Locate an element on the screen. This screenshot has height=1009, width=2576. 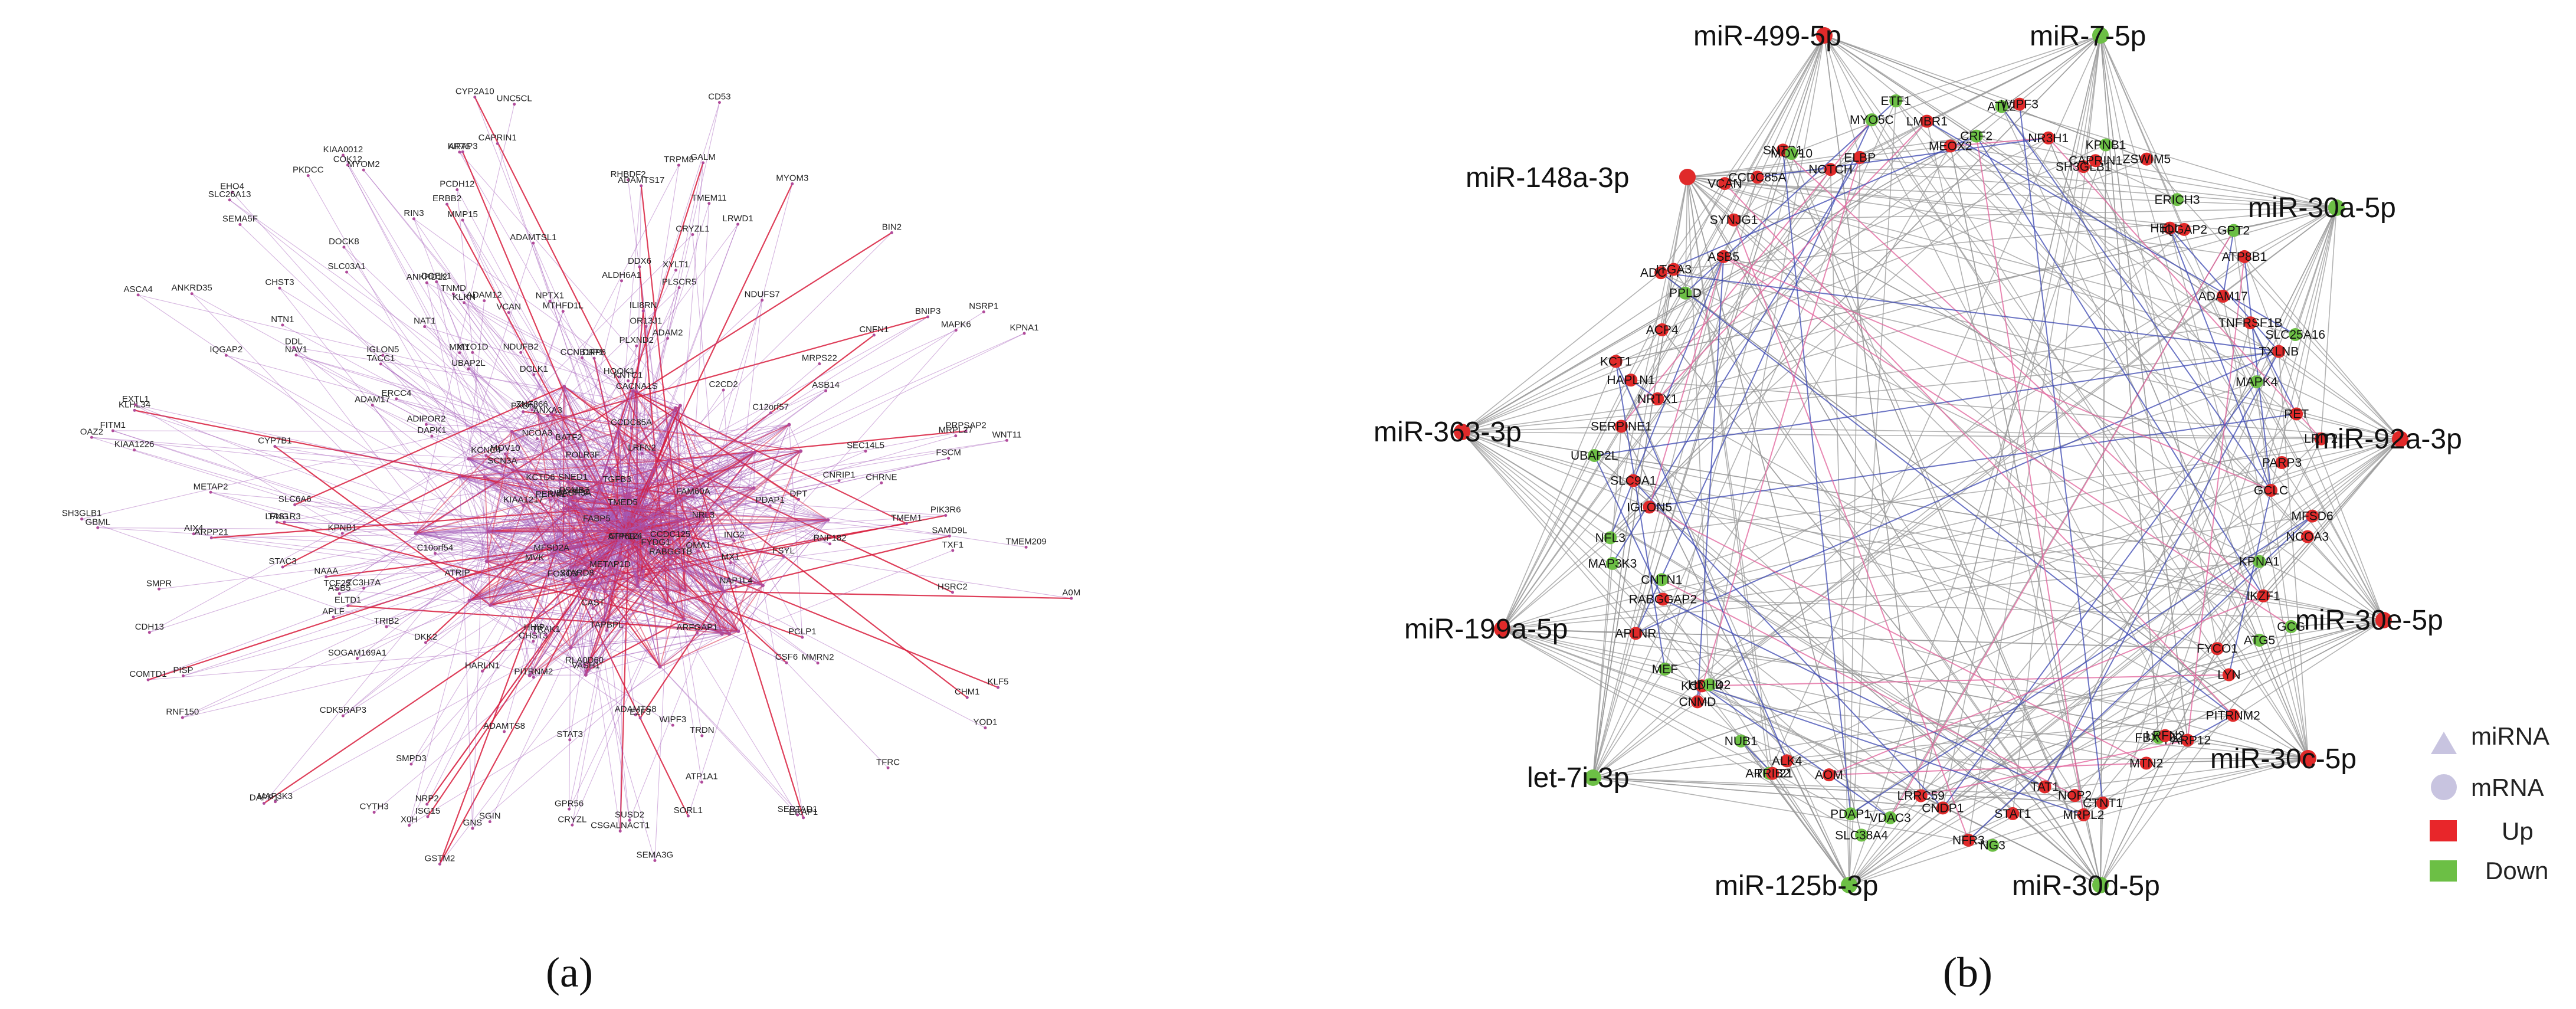
panel-a-node-label: TRIB2 is located at coordinates (386, 621).